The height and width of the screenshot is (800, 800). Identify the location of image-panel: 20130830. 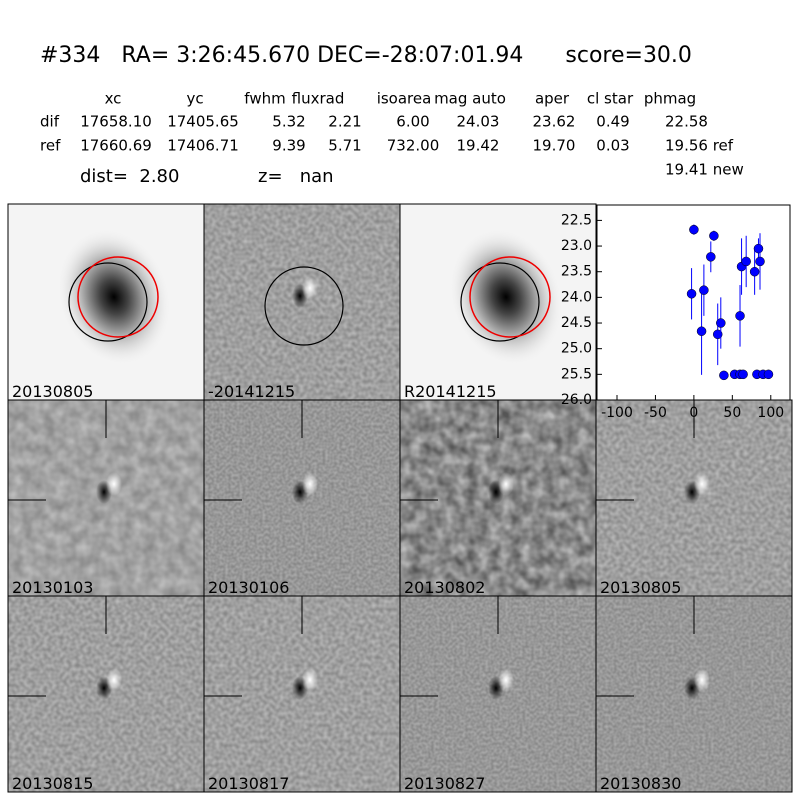
(694, 694).